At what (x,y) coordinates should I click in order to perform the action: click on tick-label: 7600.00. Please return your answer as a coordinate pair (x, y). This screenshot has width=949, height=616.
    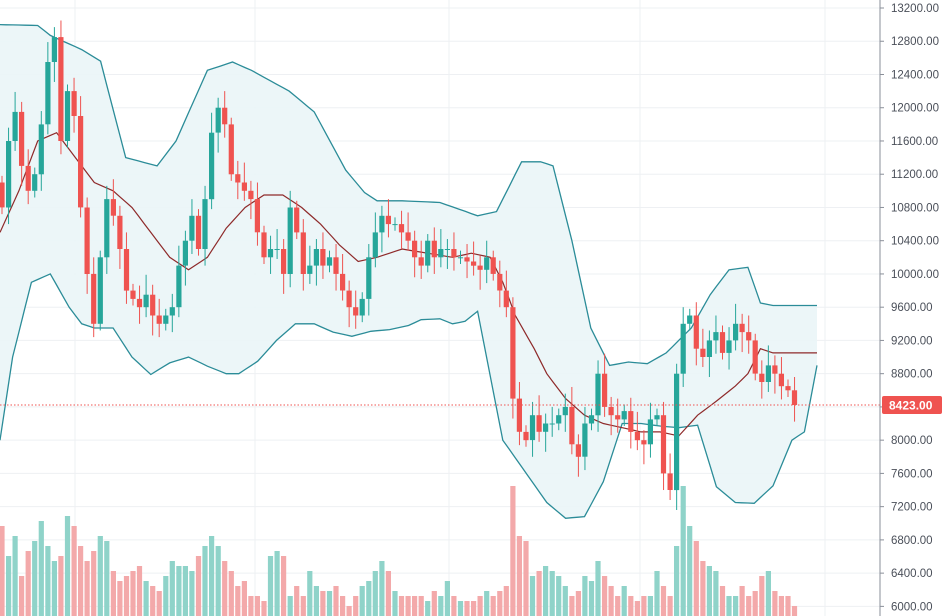
    Looking at the image, I should click on (912, 474).